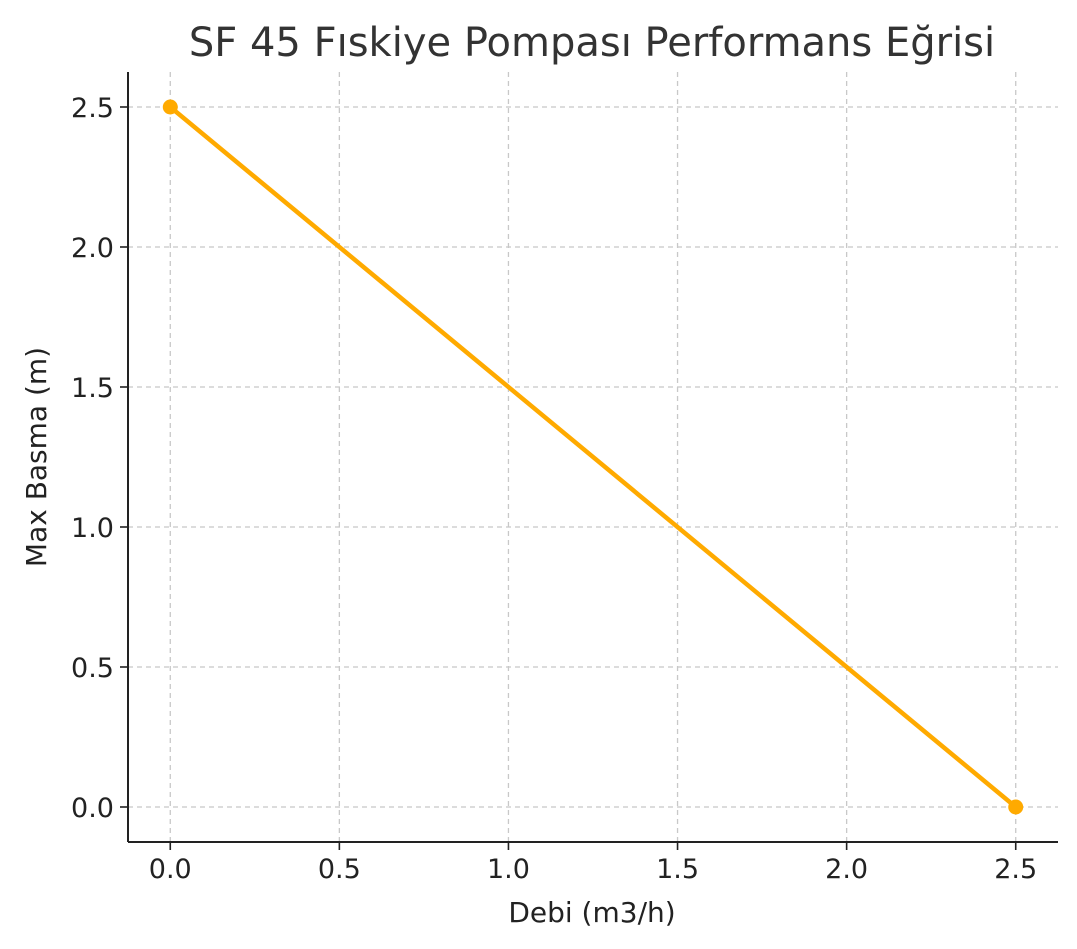  What do you see at coordinates (1015, 869) in the screenshot?
I see `x-tick-label: 2.5` at bounding box center [1015, 869].